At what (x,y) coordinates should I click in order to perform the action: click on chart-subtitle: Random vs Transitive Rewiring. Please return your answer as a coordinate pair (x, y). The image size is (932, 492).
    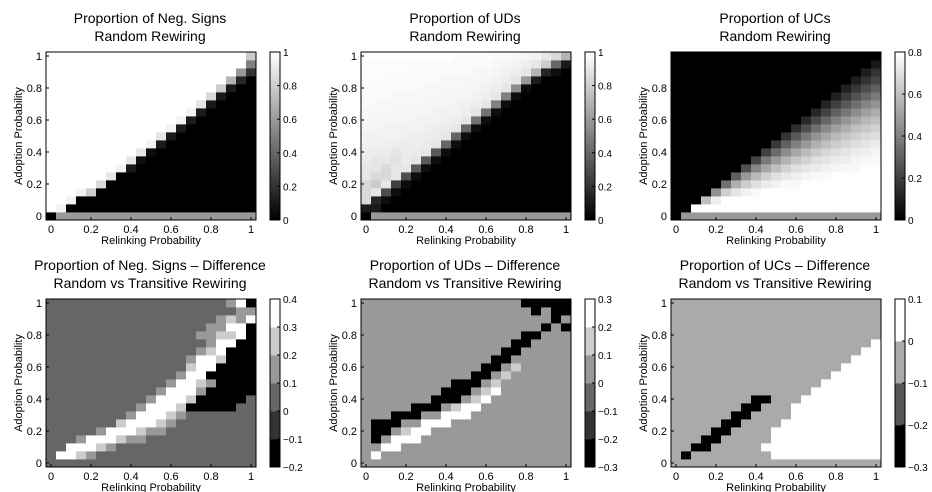
    Looking at the image, I should click on (150, 283).